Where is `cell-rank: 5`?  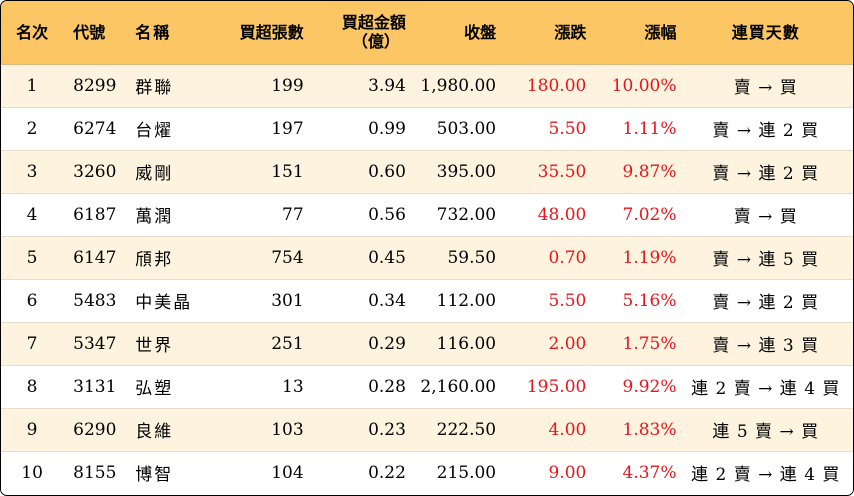
cell-rank: 5 is located at coordinates (32, 258).